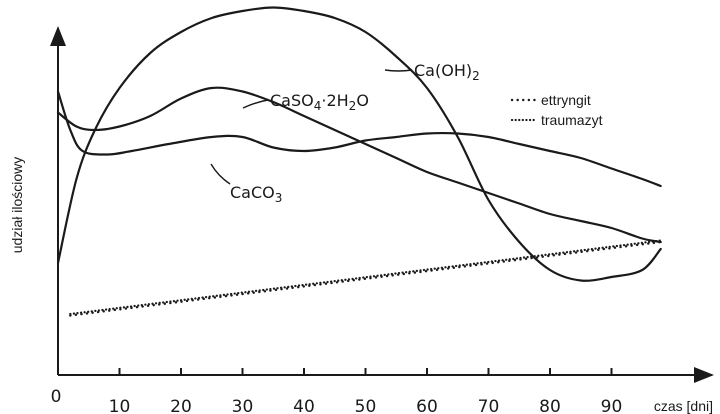 The image size is (720, 414). I want to click on caso4-label-part3: O, so click(362, 100).